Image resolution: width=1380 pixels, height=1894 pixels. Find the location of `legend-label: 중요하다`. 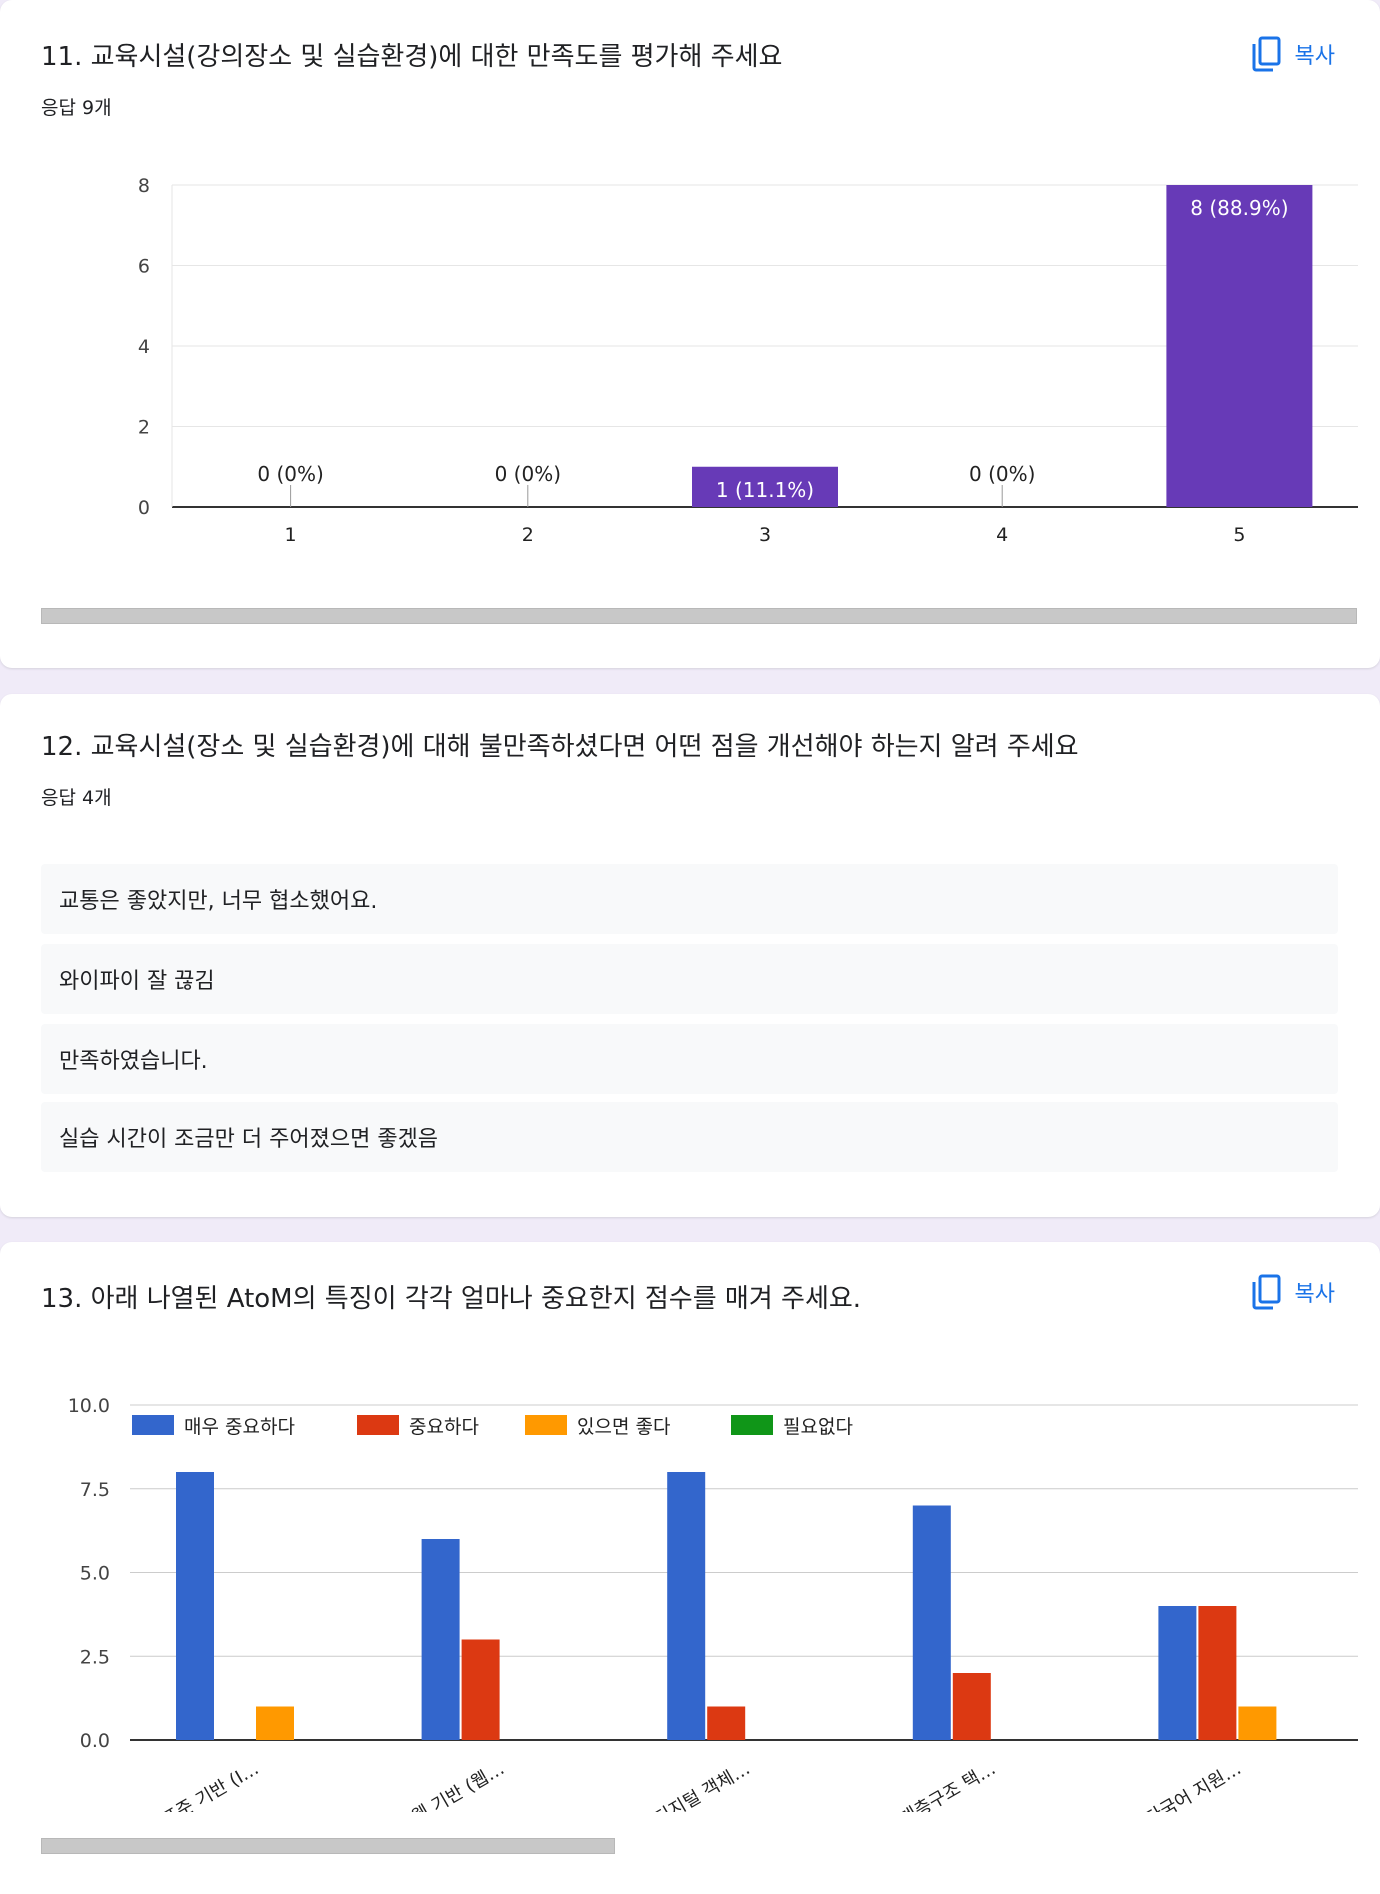

legend-label: 중요하다 is located at coordinates (444, 1427).